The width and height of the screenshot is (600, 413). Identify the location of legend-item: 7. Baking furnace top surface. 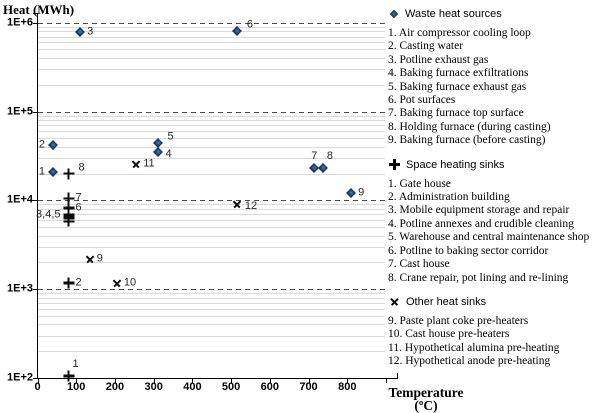
(456, 113).